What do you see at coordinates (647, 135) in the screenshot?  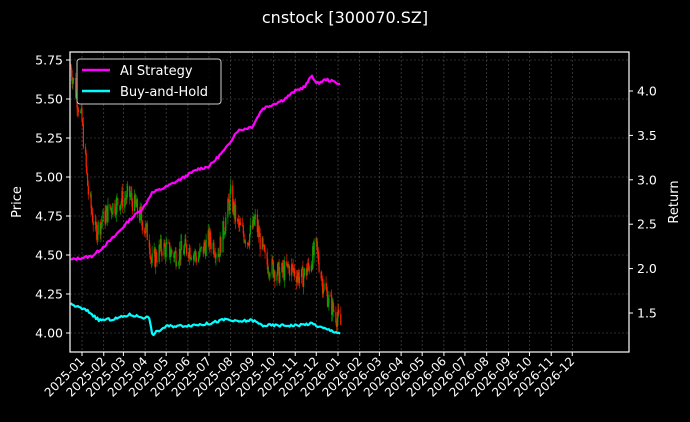 I see `y2-tick-label: 3.5` at bounding box center [647, 135].